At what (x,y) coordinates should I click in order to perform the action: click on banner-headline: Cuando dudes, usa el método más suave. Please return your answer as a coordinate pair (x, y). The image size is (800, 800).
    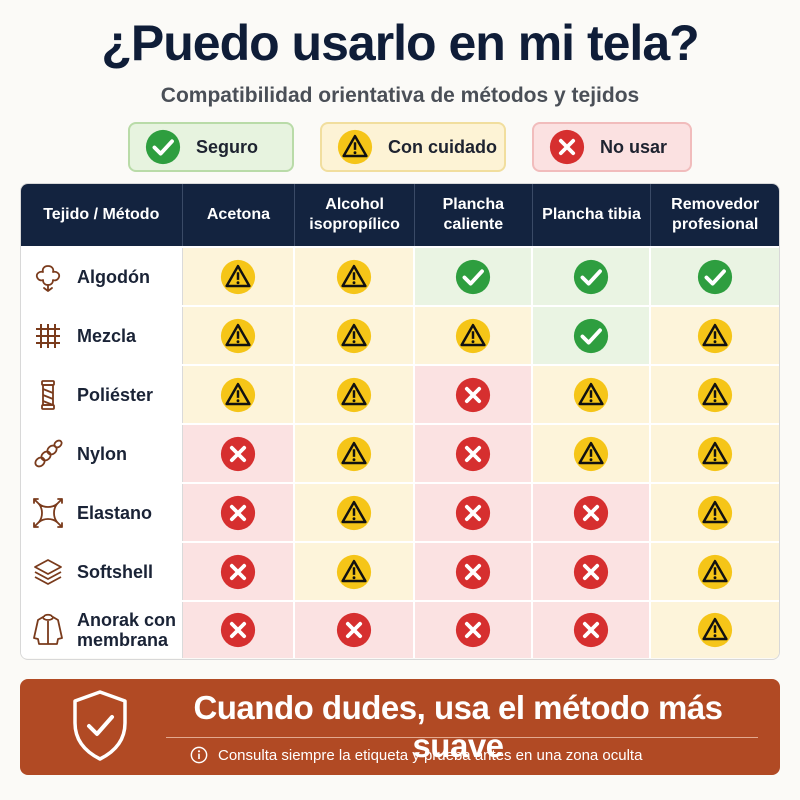
    Looking at the image, I should click on (458, 726).